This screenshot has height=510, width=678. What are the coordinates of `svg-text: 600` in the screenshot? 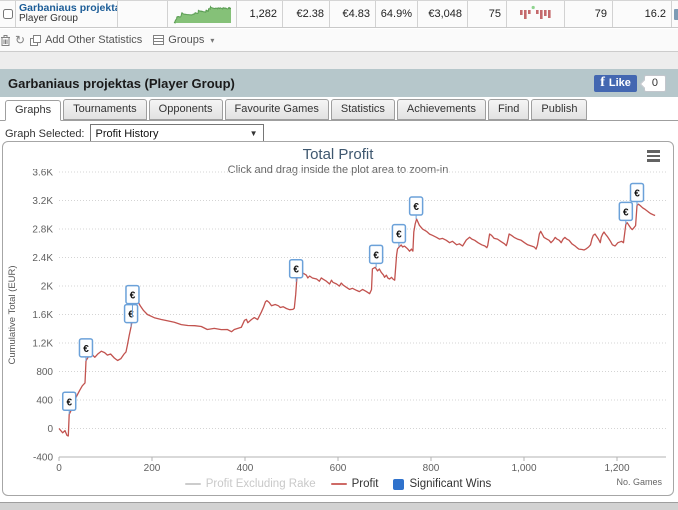 It's located at (338, 468).